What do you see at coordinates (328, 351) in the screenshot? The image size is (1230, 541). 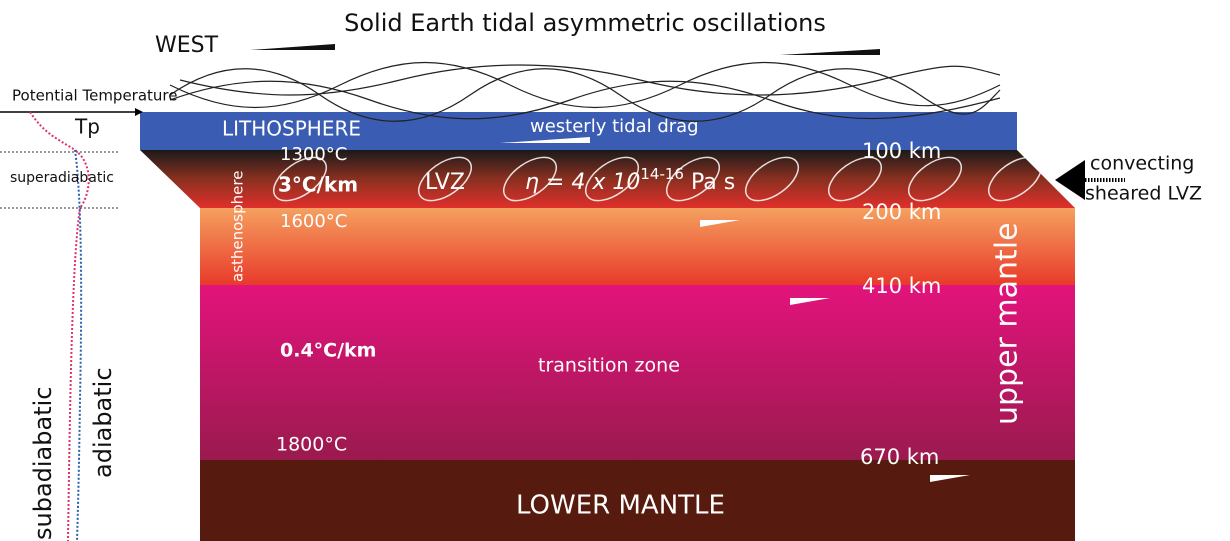 I see `gradient-04: 0.4°C/km` at bounding box center [328, 351].